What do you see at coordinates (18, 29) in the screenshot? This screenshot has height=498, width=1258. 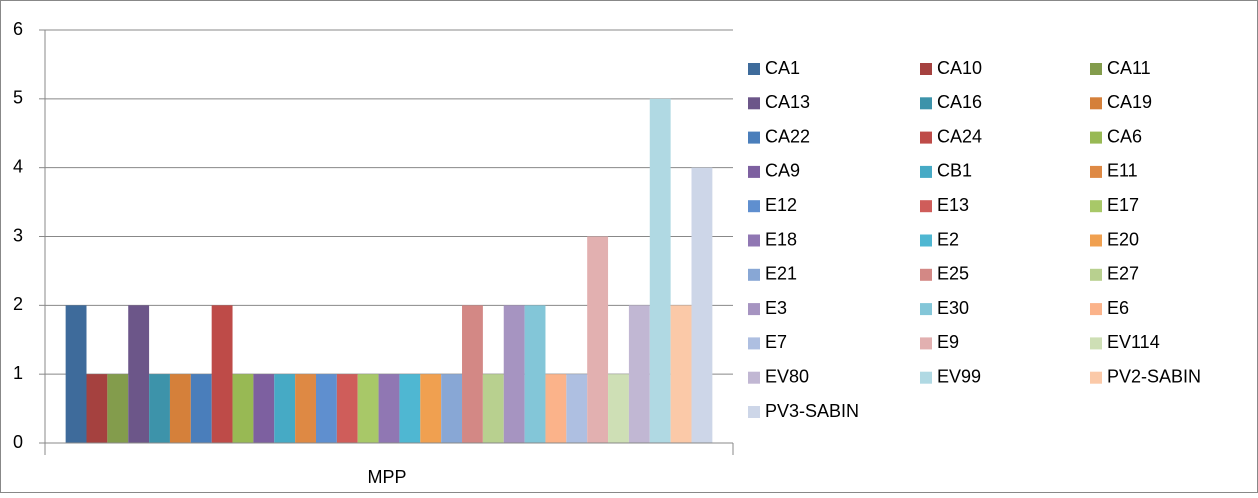 I see `y-tick-label: 6` at bounding box center [18, 29].